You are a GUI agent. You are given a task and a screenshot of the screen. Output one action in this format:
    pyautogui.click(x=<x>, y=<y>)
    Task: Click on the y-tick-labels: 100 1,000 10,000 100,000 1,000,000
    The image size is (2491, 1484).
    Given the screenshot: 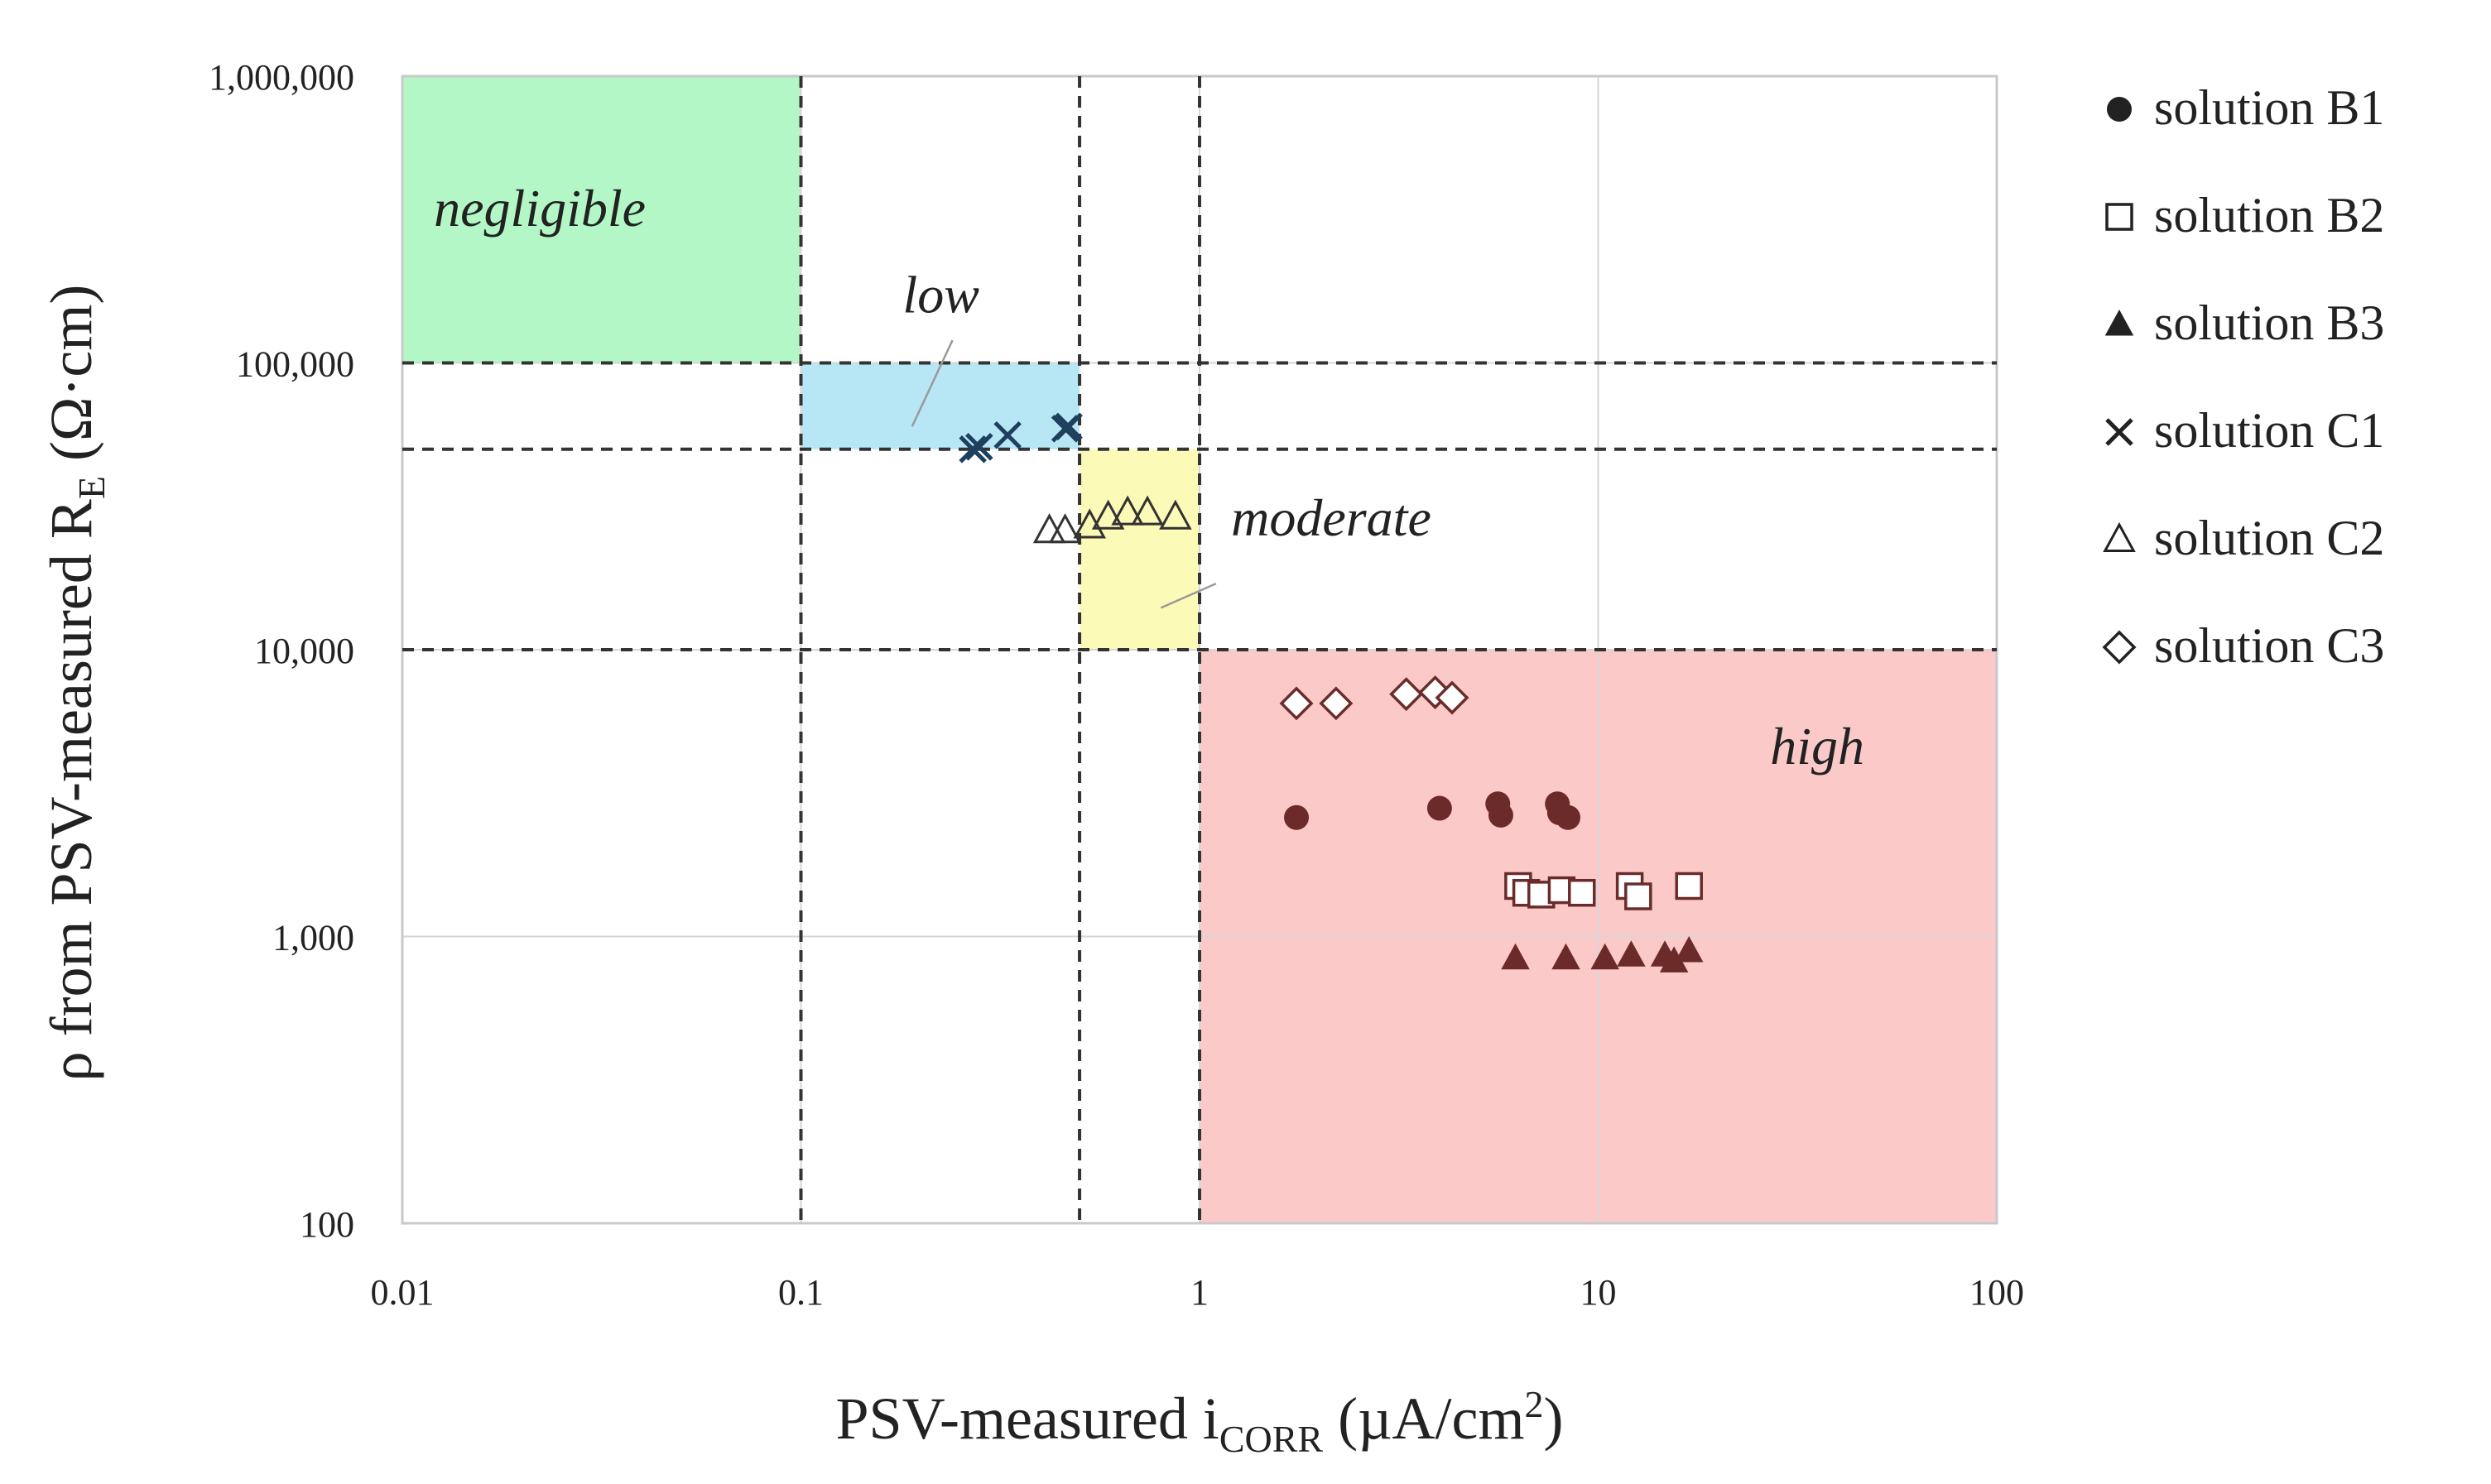 What is the action you would take?
    pyautogui.click(x=281, y=651)
    